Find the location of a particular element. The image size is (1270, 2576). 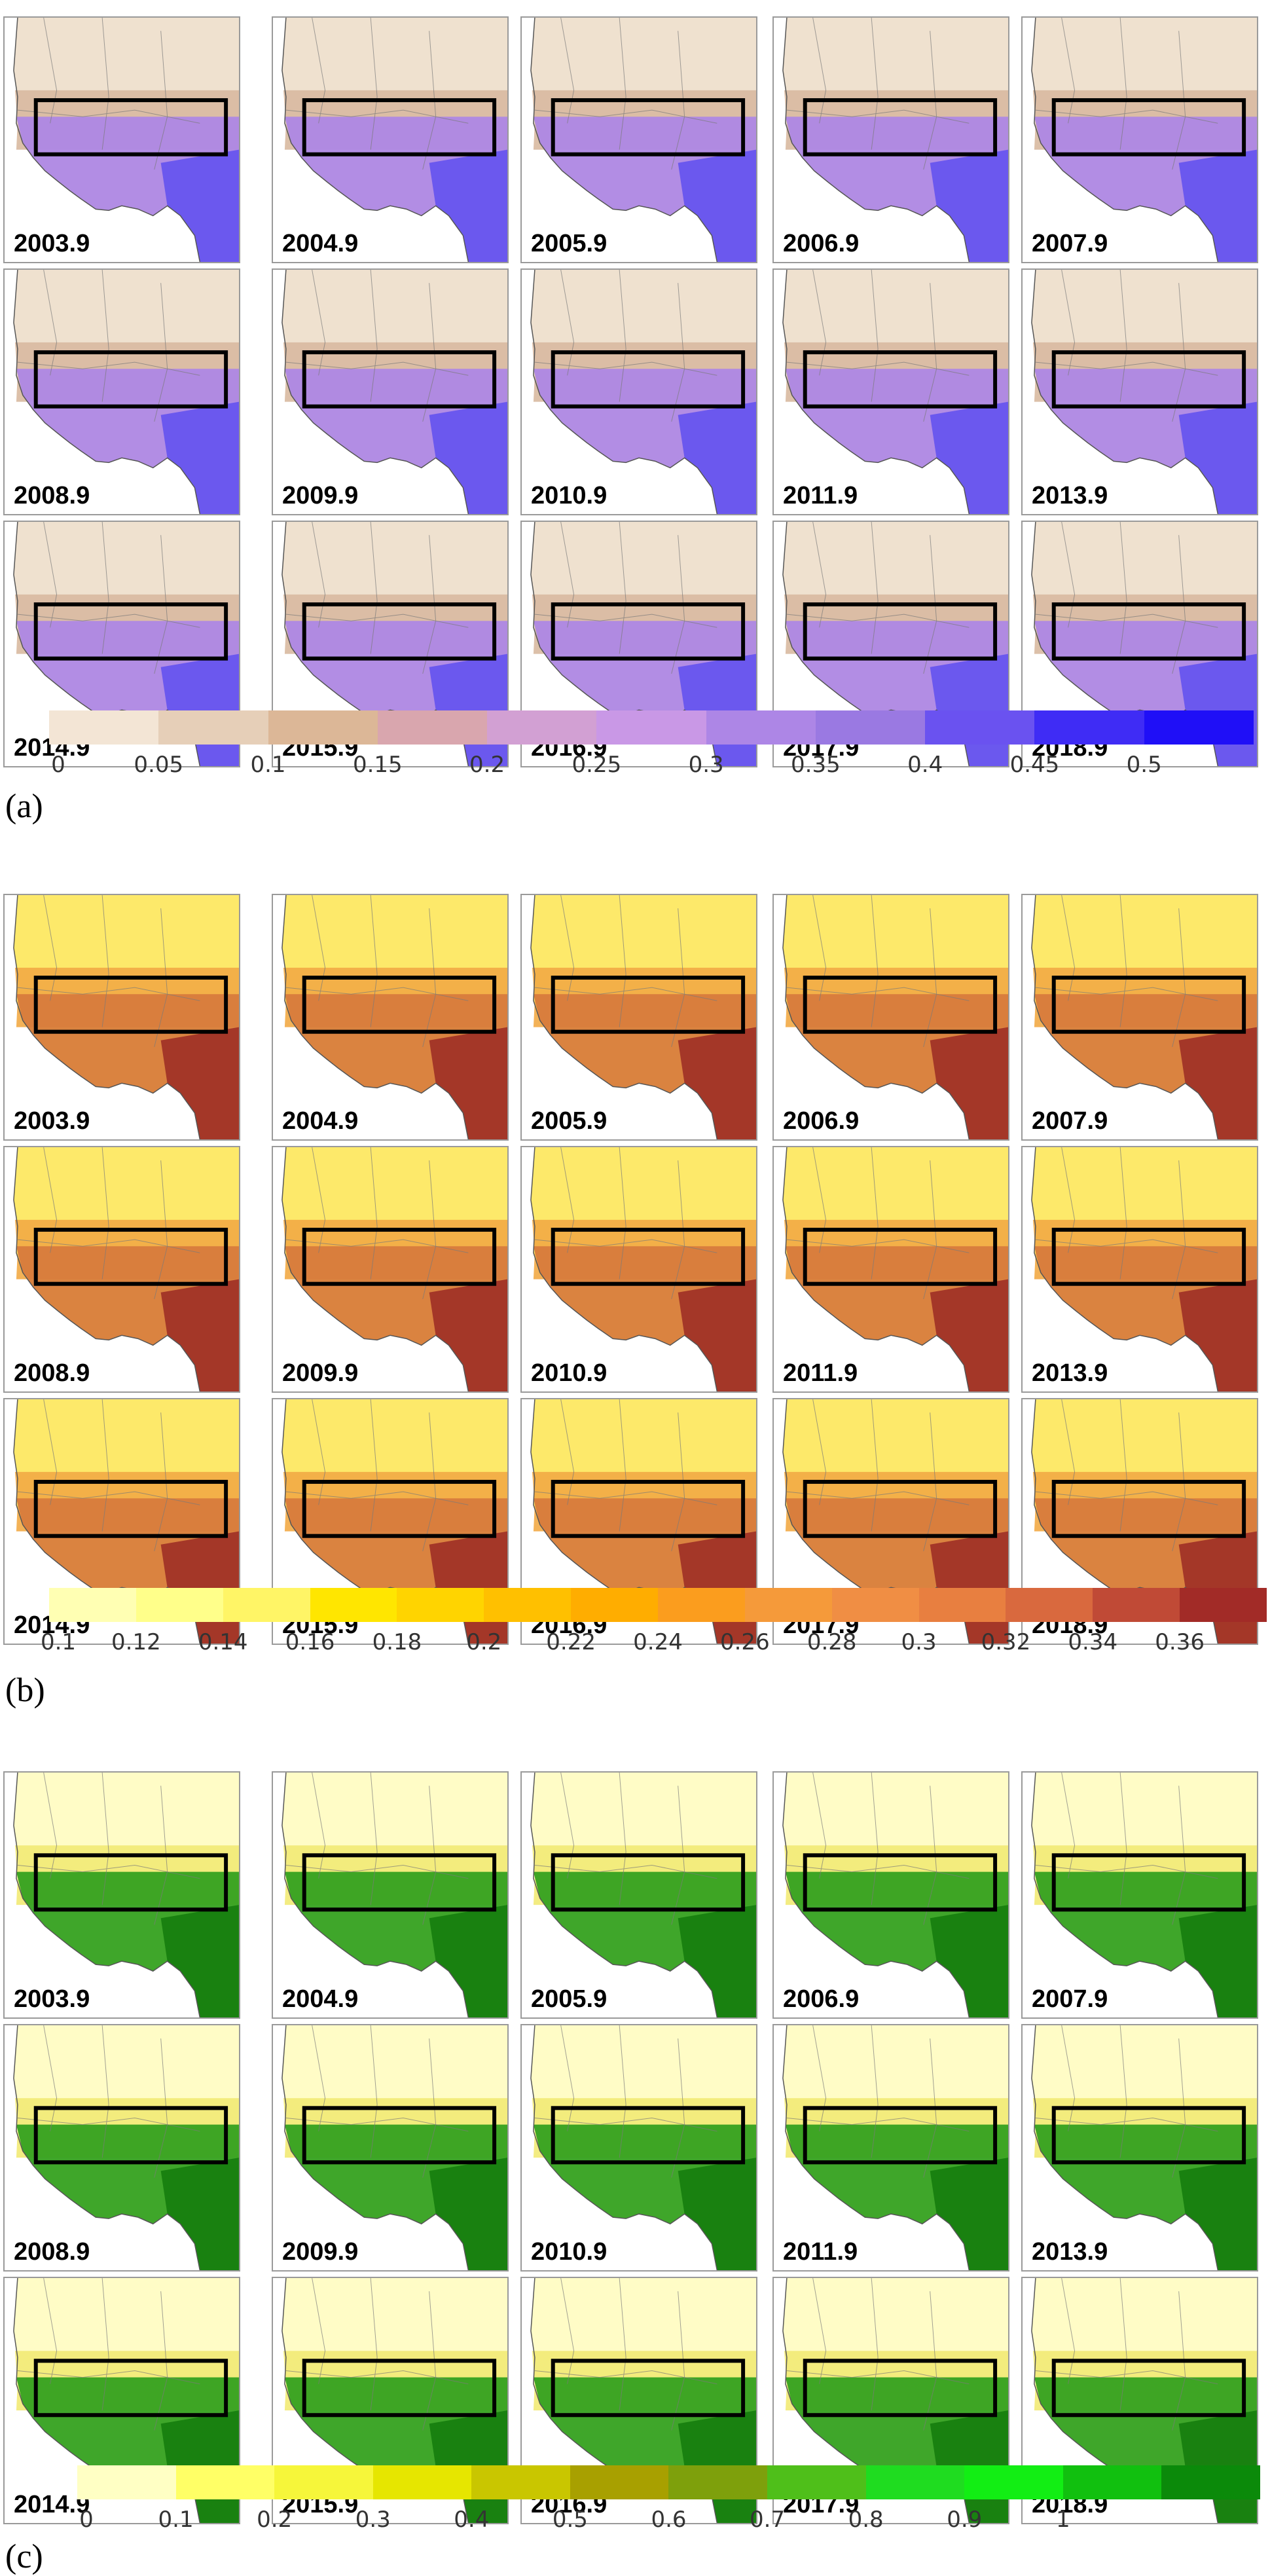

colorbar-tick-label: 0 is located at coordinates (58, 765).